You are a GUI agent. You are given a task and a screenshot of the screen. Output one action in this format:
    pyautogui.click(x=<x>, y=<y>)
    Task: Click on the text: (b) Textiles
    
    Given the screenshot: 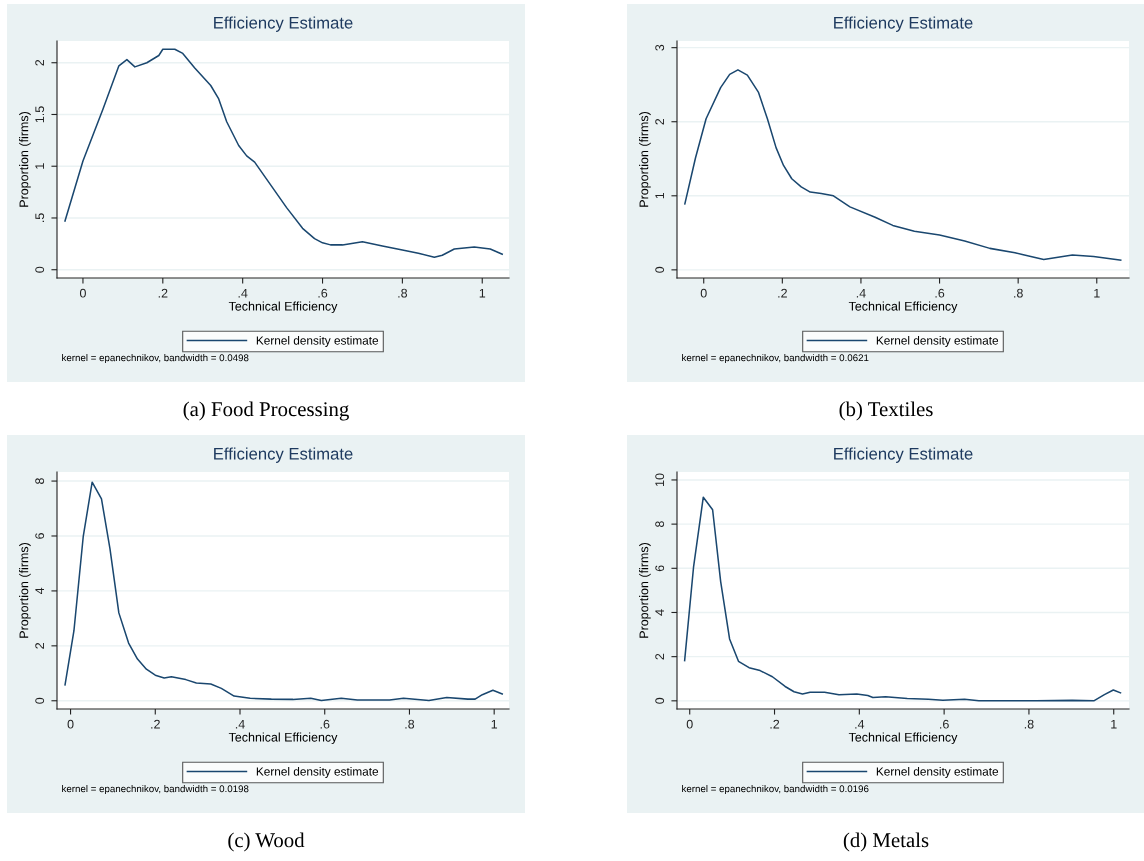 What is the action you would take?
    pyautogui.click(x=886, y=411)
    